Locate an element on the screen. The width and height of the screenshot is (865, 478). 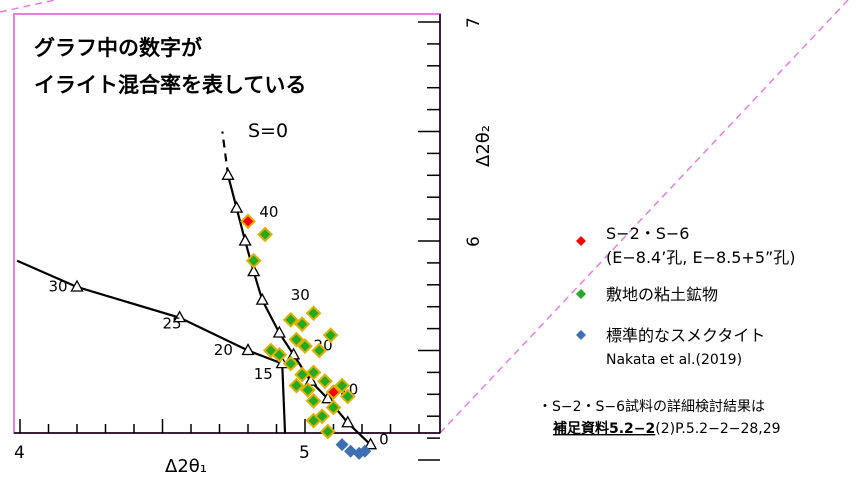
x-axis-label: Δ2θ₁ is located at coordinates (186, 466).